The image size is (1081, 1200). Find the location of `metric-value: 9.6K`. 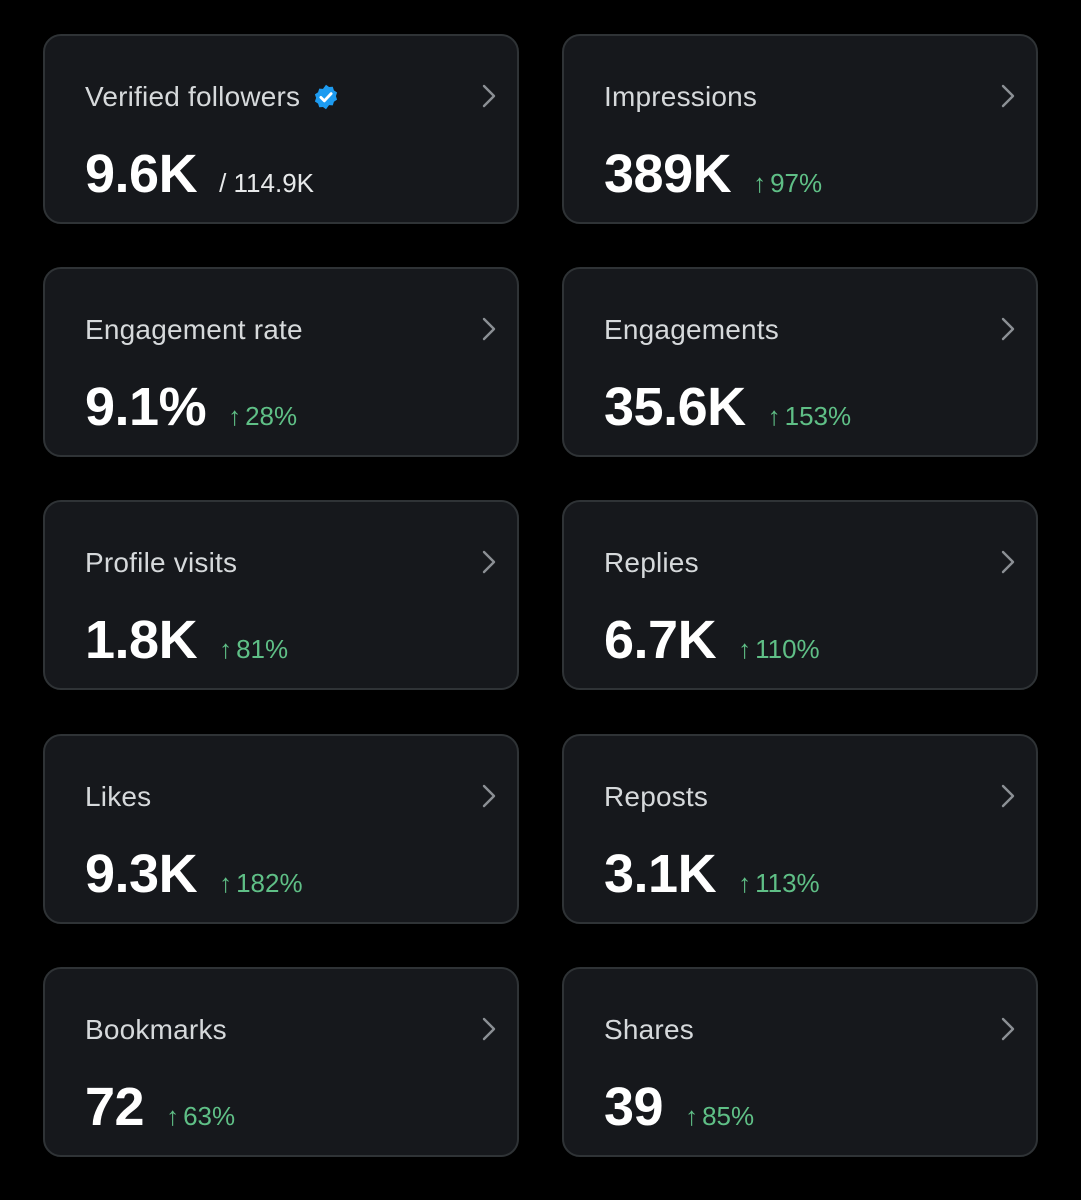

metric-value: 9.6K is located at coordinates (141, 174).